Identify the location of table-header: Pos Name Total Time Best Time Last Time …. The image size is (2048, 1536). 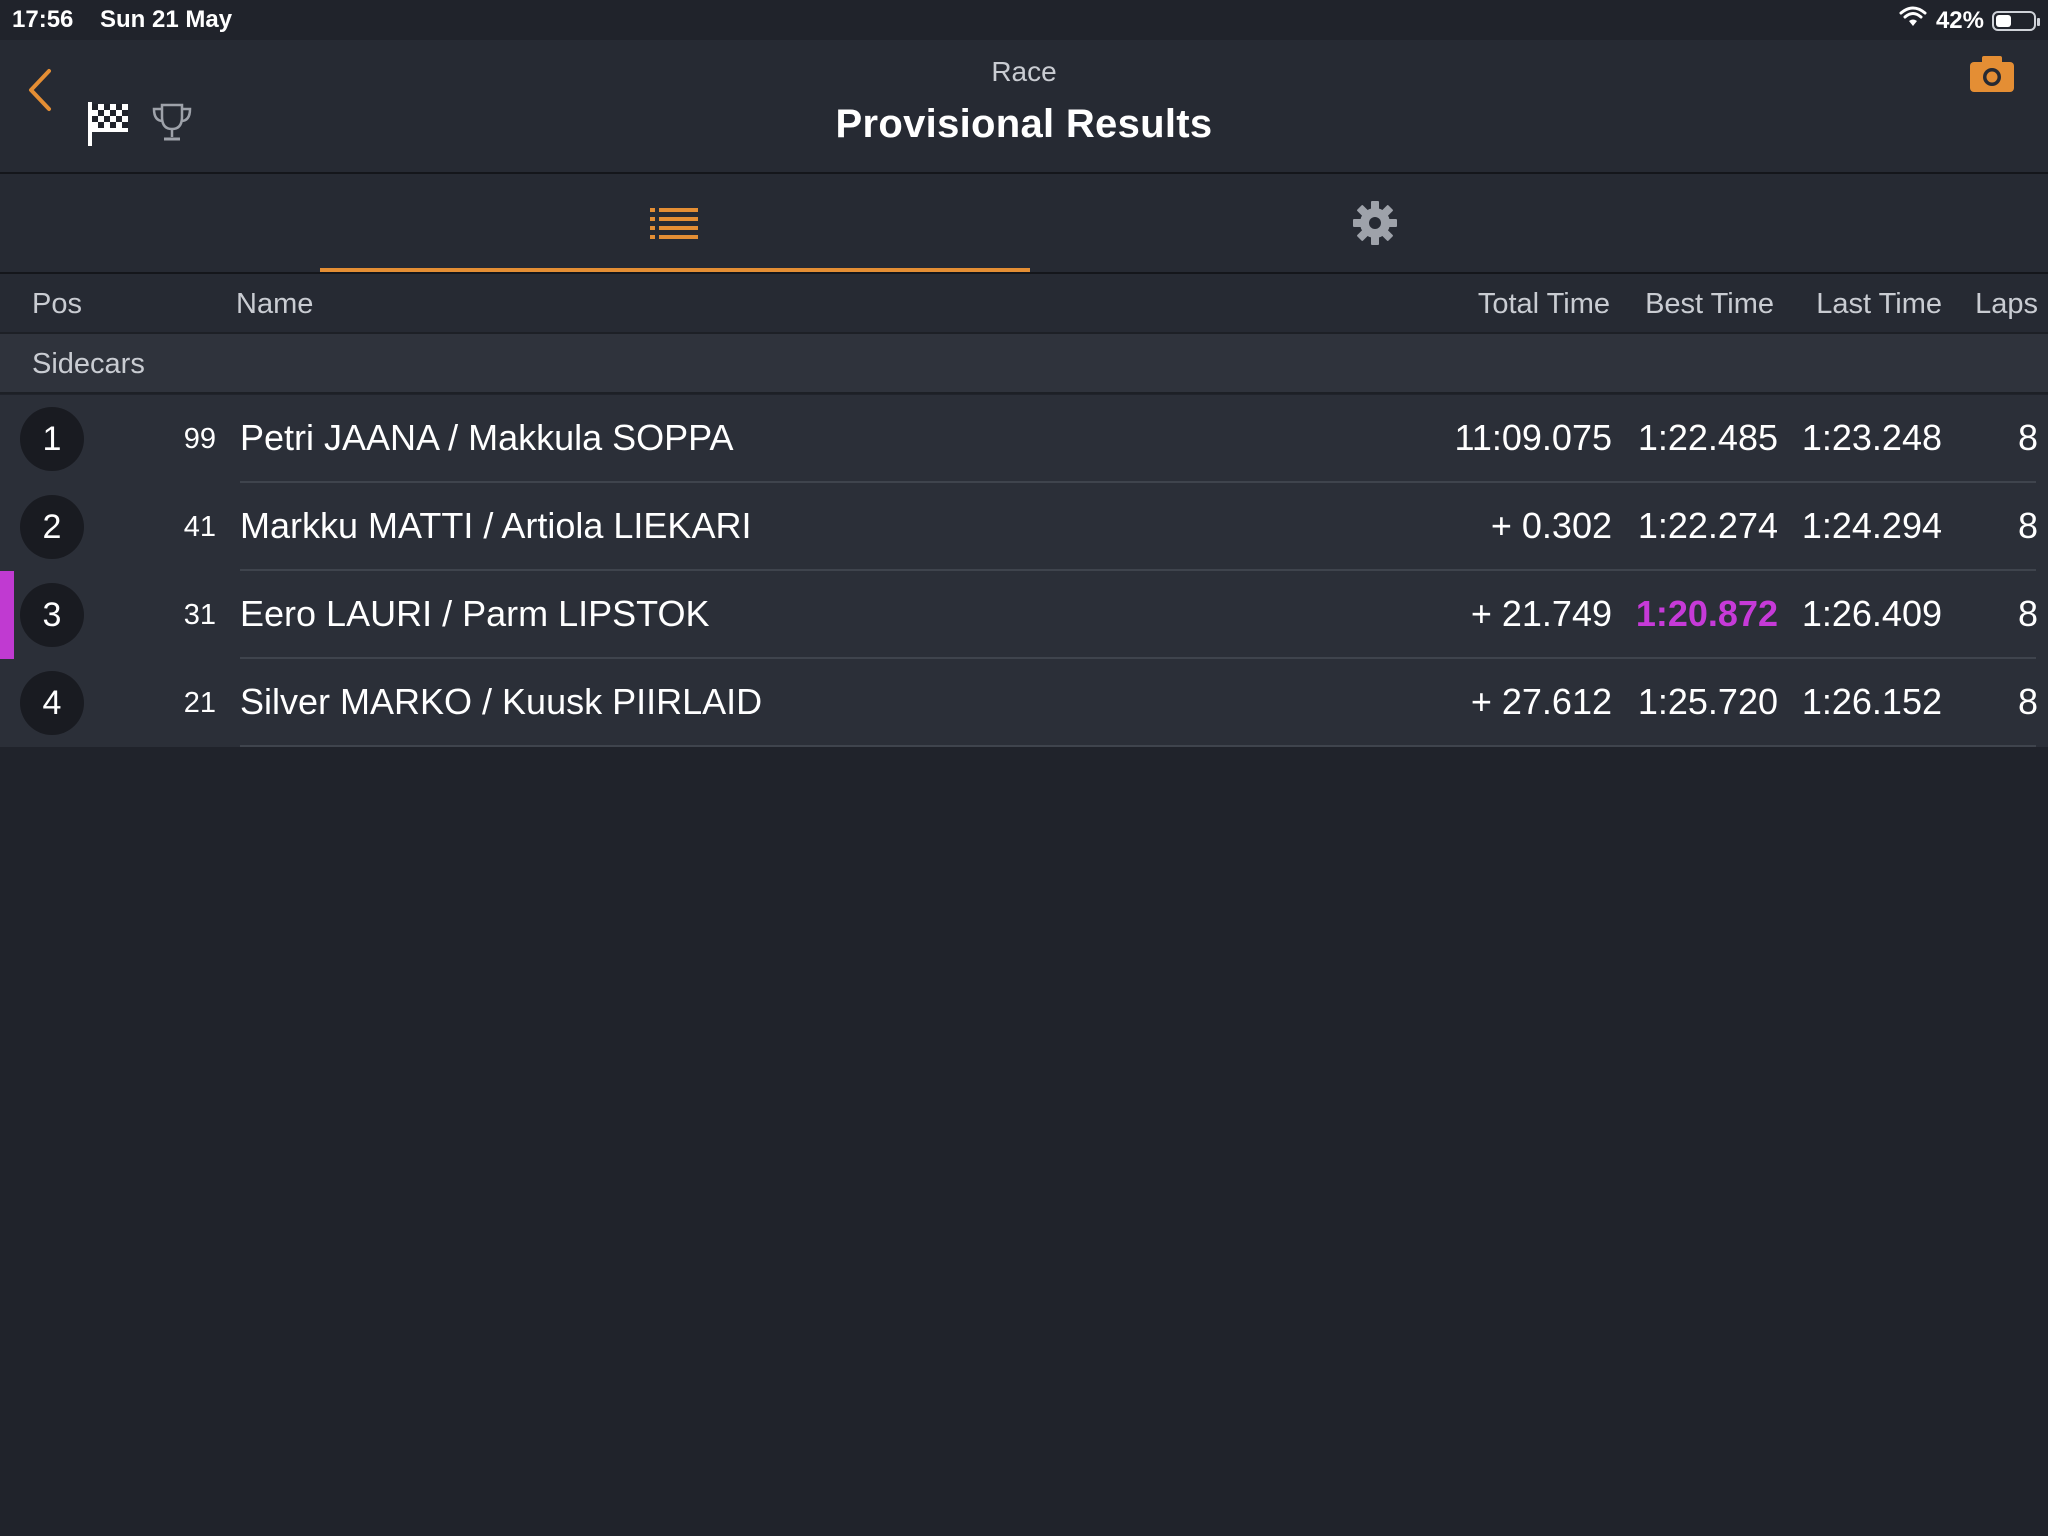
(1024, 304).